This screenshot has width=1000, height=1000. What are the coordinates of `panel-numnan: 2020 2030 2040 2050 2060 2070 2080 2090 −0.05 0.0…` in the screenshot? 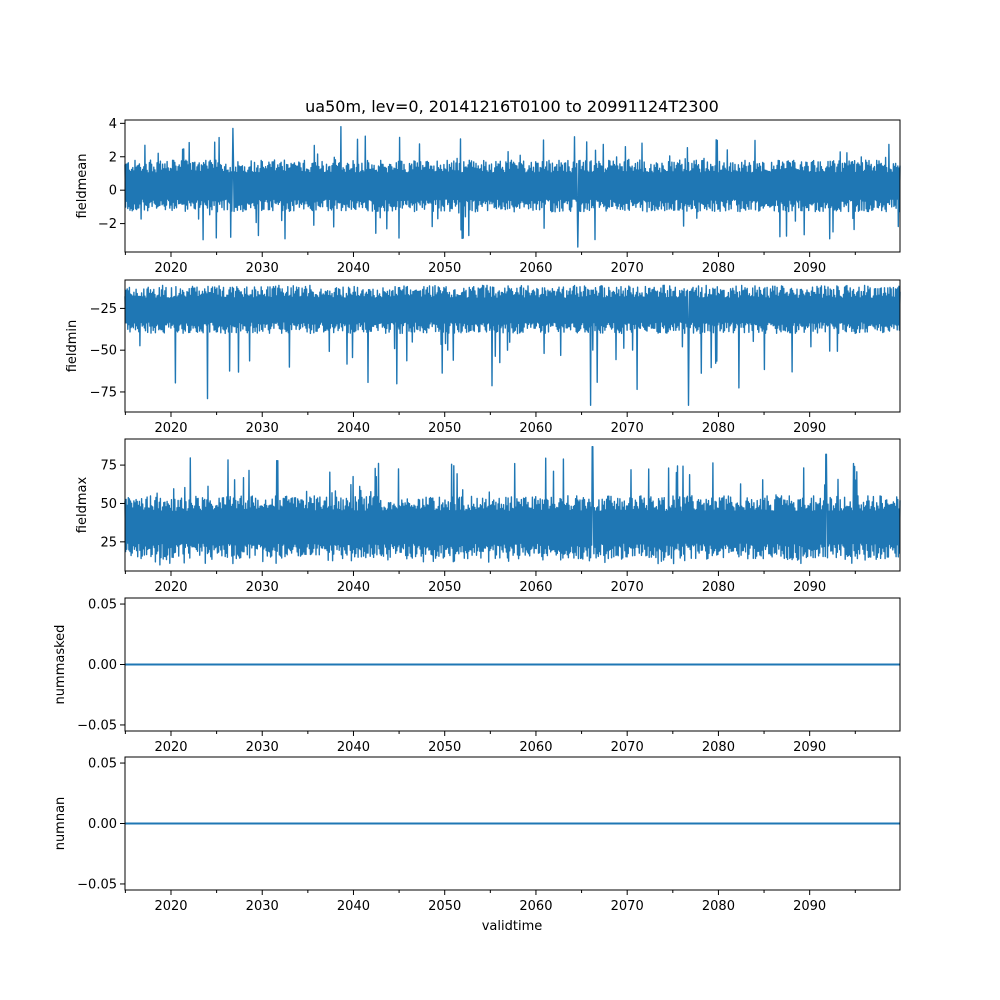 It's located at (477, 835).